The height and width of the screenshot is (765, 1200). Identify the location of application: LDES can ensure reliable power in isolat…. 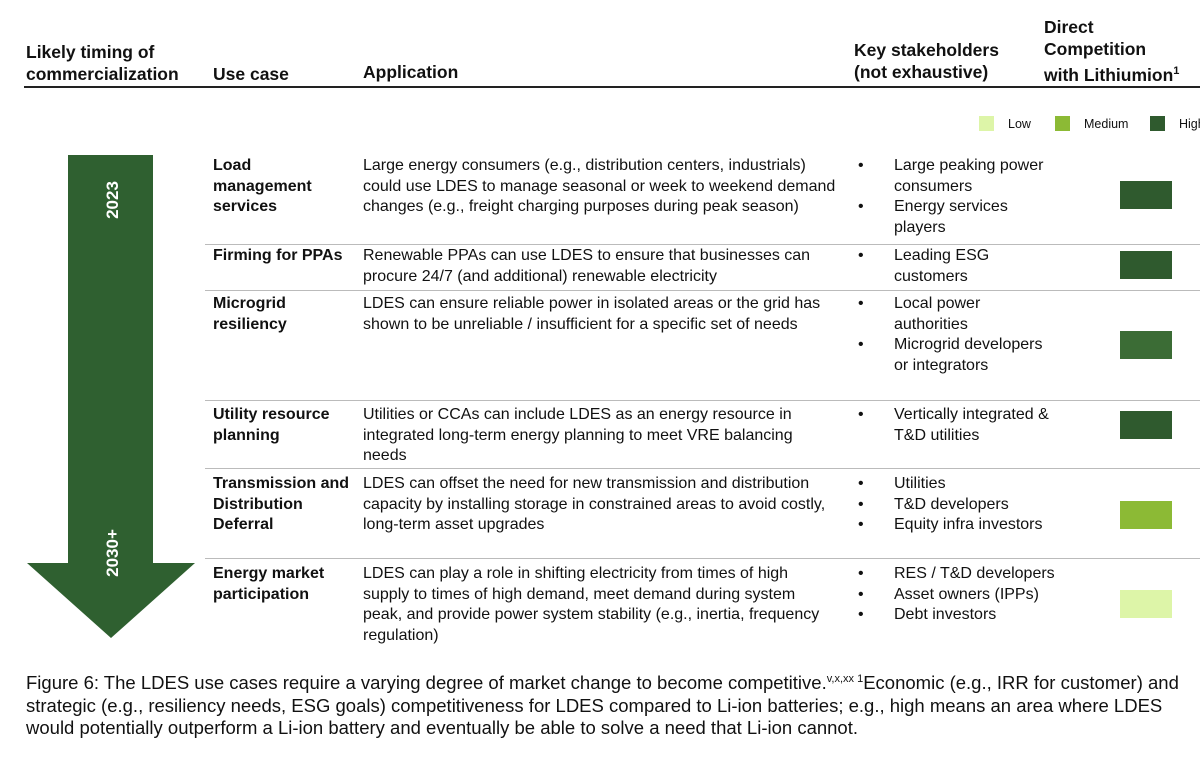
(592, 314).